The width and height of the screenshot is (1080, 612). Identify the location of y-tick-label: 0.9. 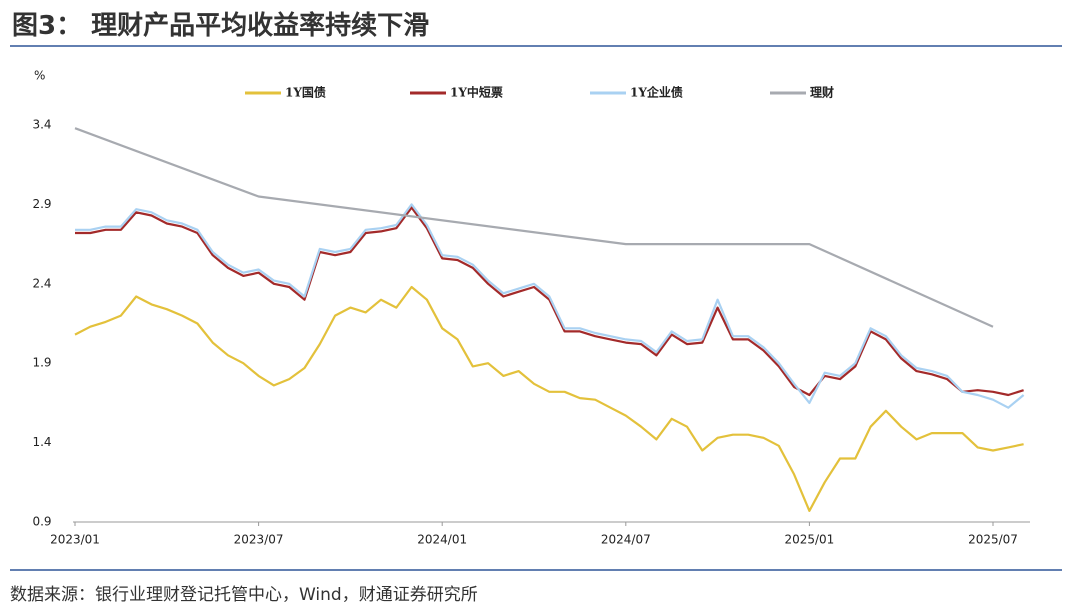
(41, 522).